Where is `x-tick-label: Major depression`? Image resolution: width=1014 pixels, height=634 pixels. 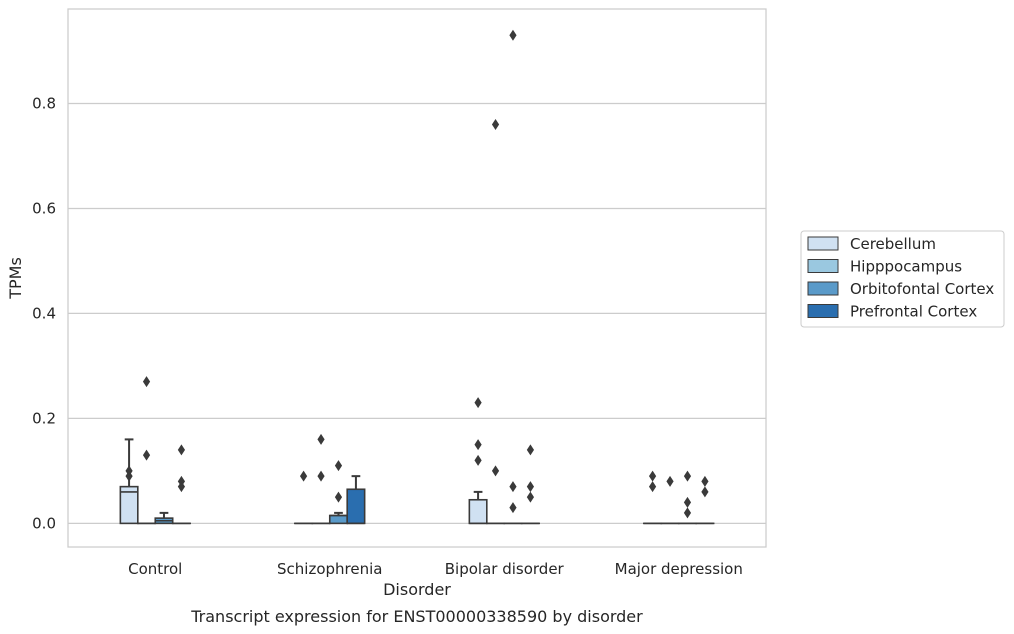 x-tick-label: Major depression is located at coordinates (679, 569).